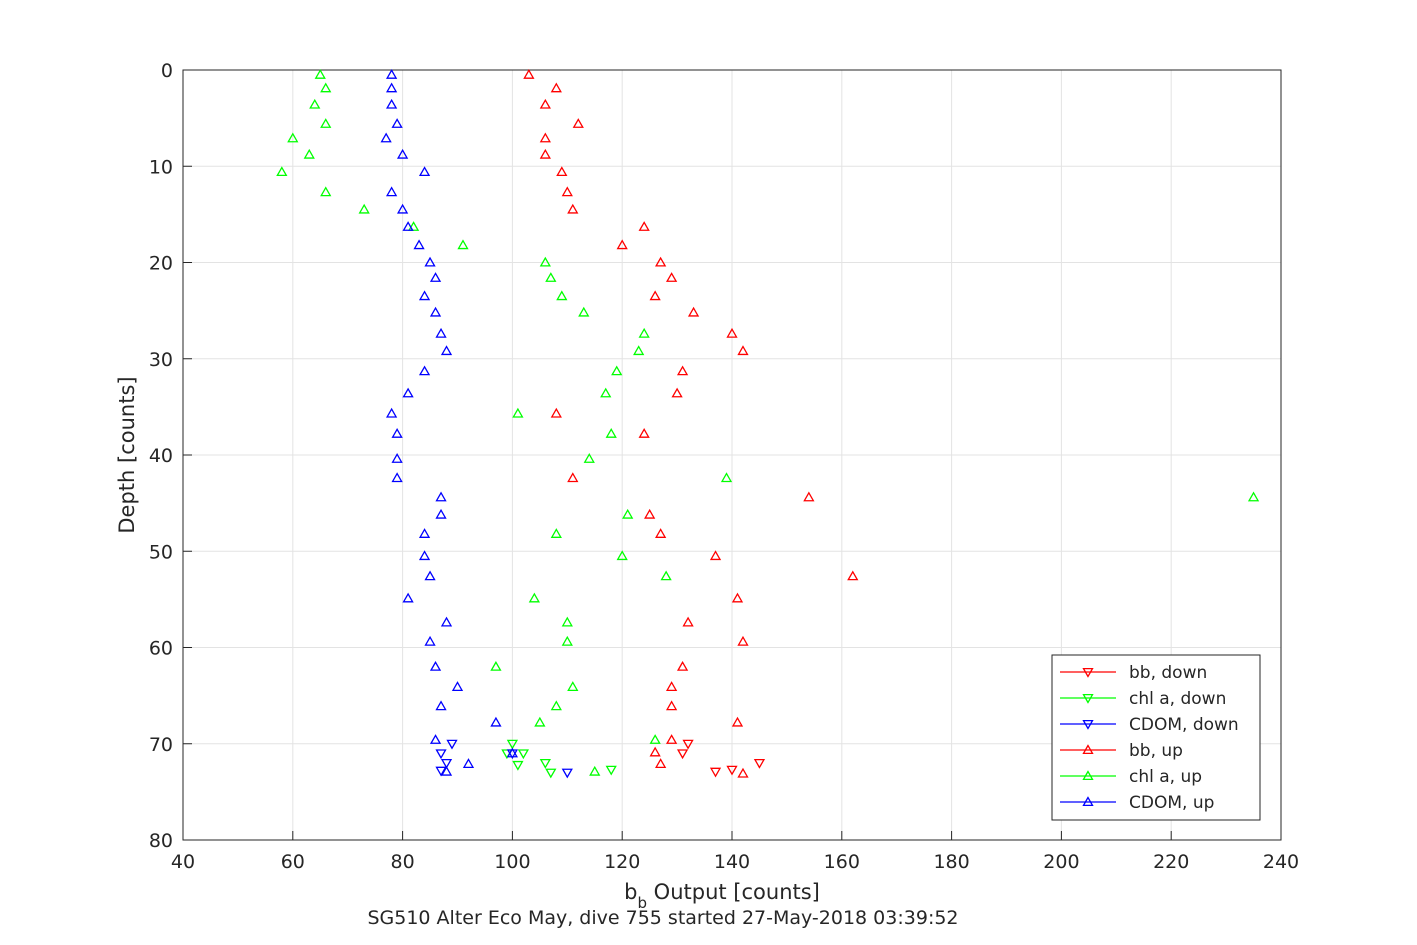 This screenshot has height=945, width=1417. I want to click on legend-entry-label: CDOM, down, so click(1184, 725).